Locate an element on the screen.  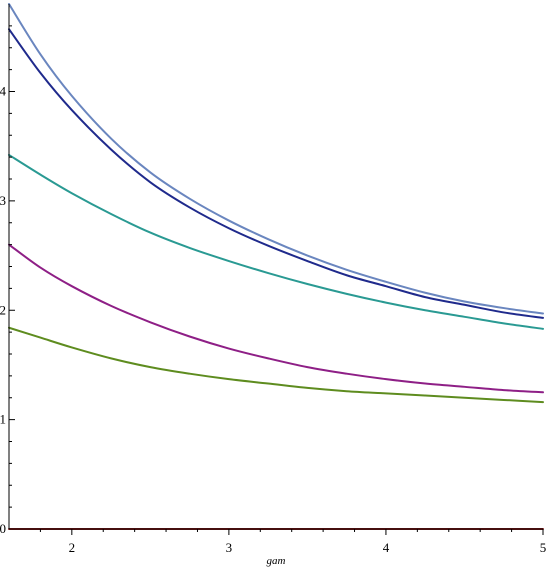
y-tick-label: 0.04 is located at coordinates (3, 91).